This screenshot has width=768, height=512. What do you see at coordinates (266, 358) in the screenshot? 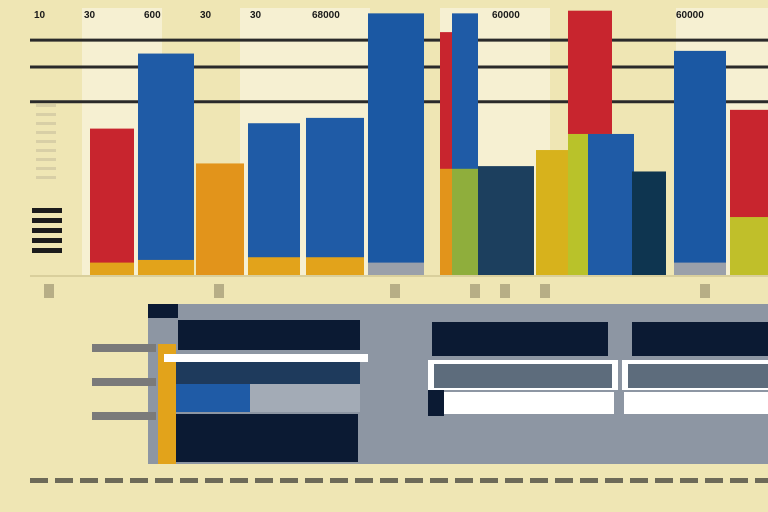
I see `left-panel-divider` at bounding box center [266, 358].